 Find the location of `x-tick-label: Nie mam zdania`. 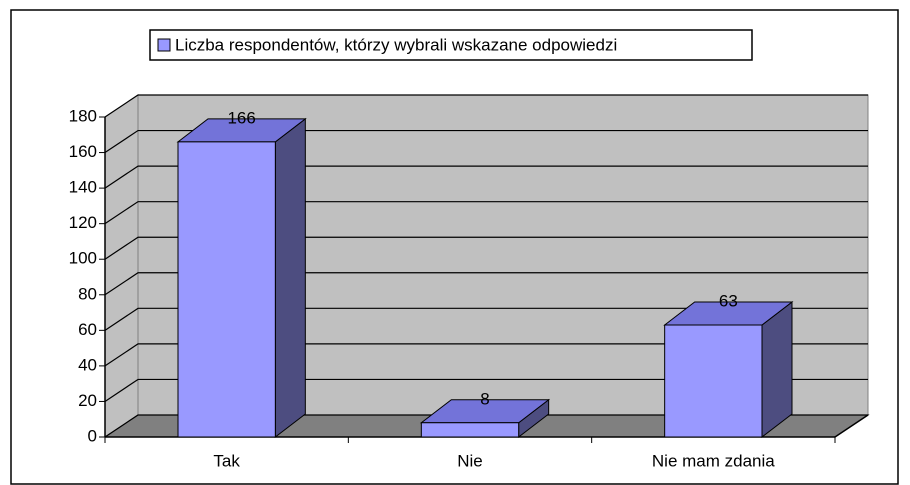

x-tick-label: Nie mam zdania is located at coordinates (713, 460).